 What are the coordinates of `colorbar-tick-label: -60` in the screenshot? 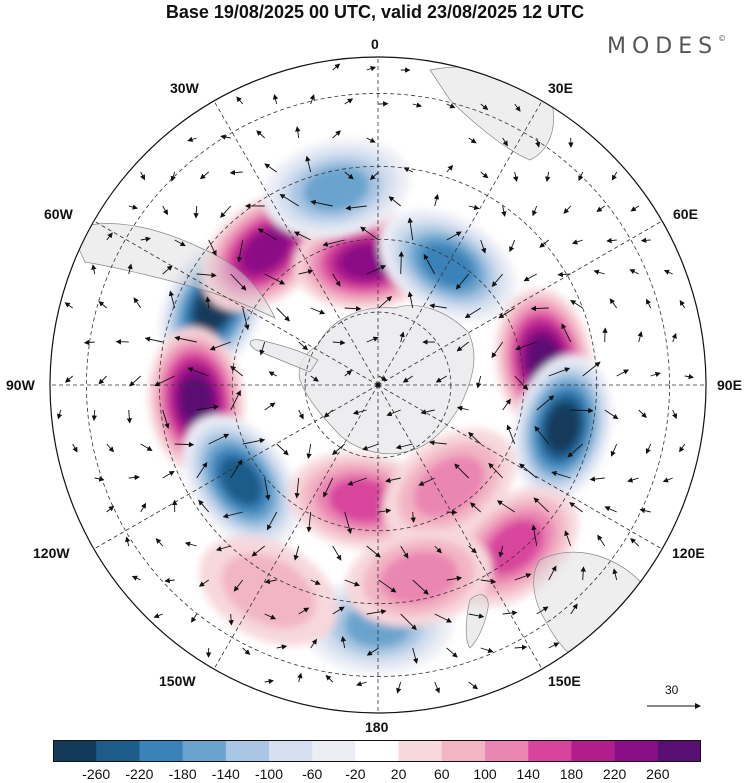 It's located at (312, 774).